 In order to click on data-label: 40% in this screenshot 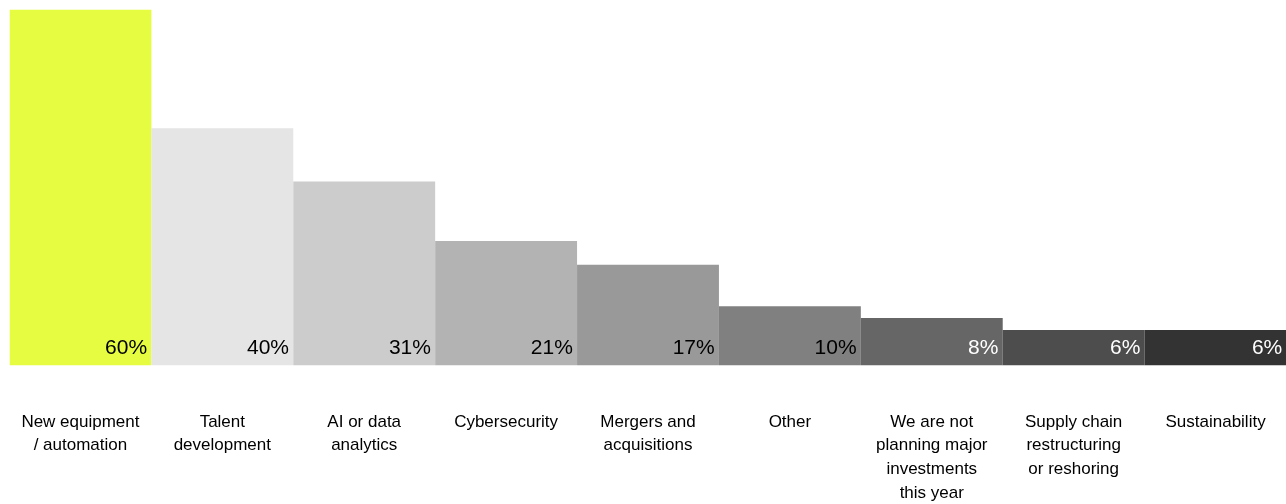, I will do `click(268, 346)`.